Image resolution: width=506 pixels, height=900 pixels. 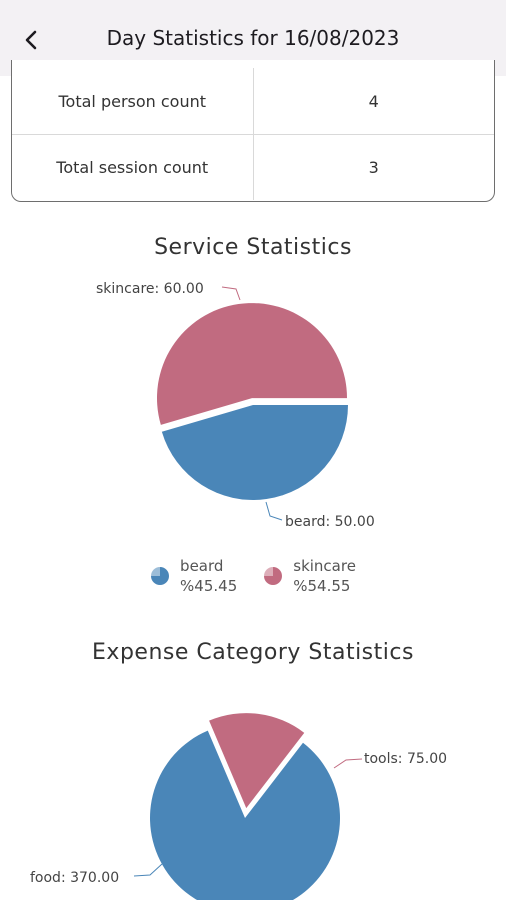 What do you see at coordinates (254, 452) in the screenshot?
I see `pie-slice-beard` at bounding box center [254, 452].